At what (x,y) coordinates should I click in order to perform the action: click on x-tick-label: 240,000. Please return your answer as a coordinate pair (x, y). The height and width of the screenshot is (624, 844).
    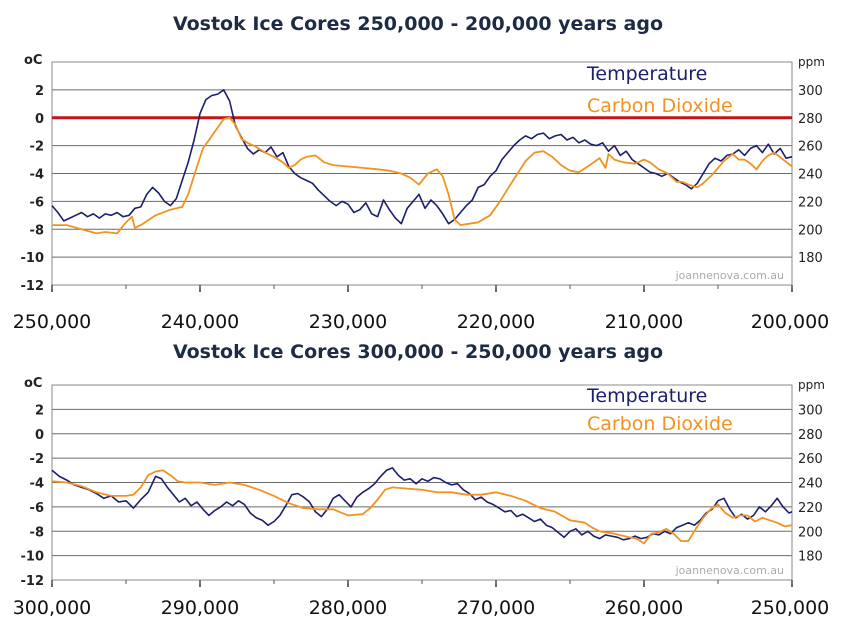
    Looking at the image, I should click on (200, 322).